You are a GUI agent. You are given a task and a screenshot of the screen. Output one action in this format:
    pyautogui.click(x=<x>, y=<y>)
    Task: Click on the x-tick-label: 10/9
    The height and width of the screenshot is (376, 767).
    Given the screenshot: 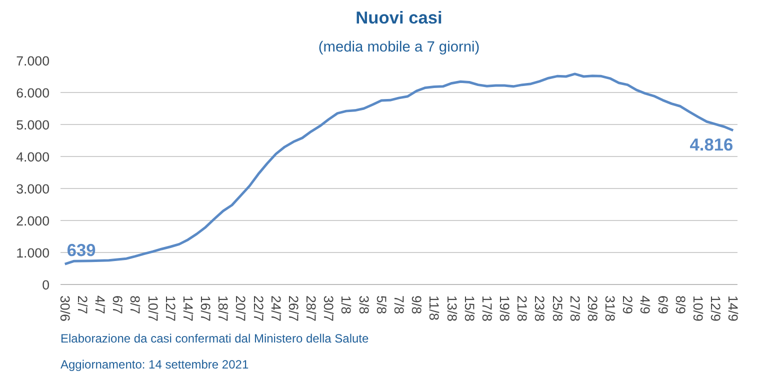 What is the action you would take?
    pyautogui.click(x=698, y=309)
    